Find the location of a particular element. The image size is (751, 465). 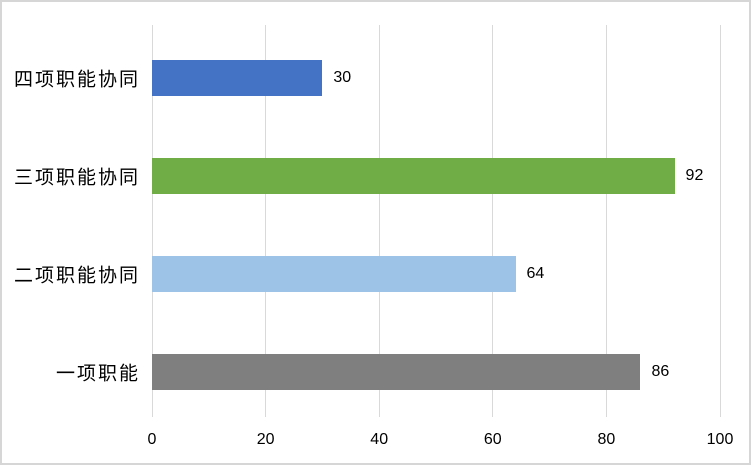

x-axis-tick-label: 60 is located at coordinates (492, 439).